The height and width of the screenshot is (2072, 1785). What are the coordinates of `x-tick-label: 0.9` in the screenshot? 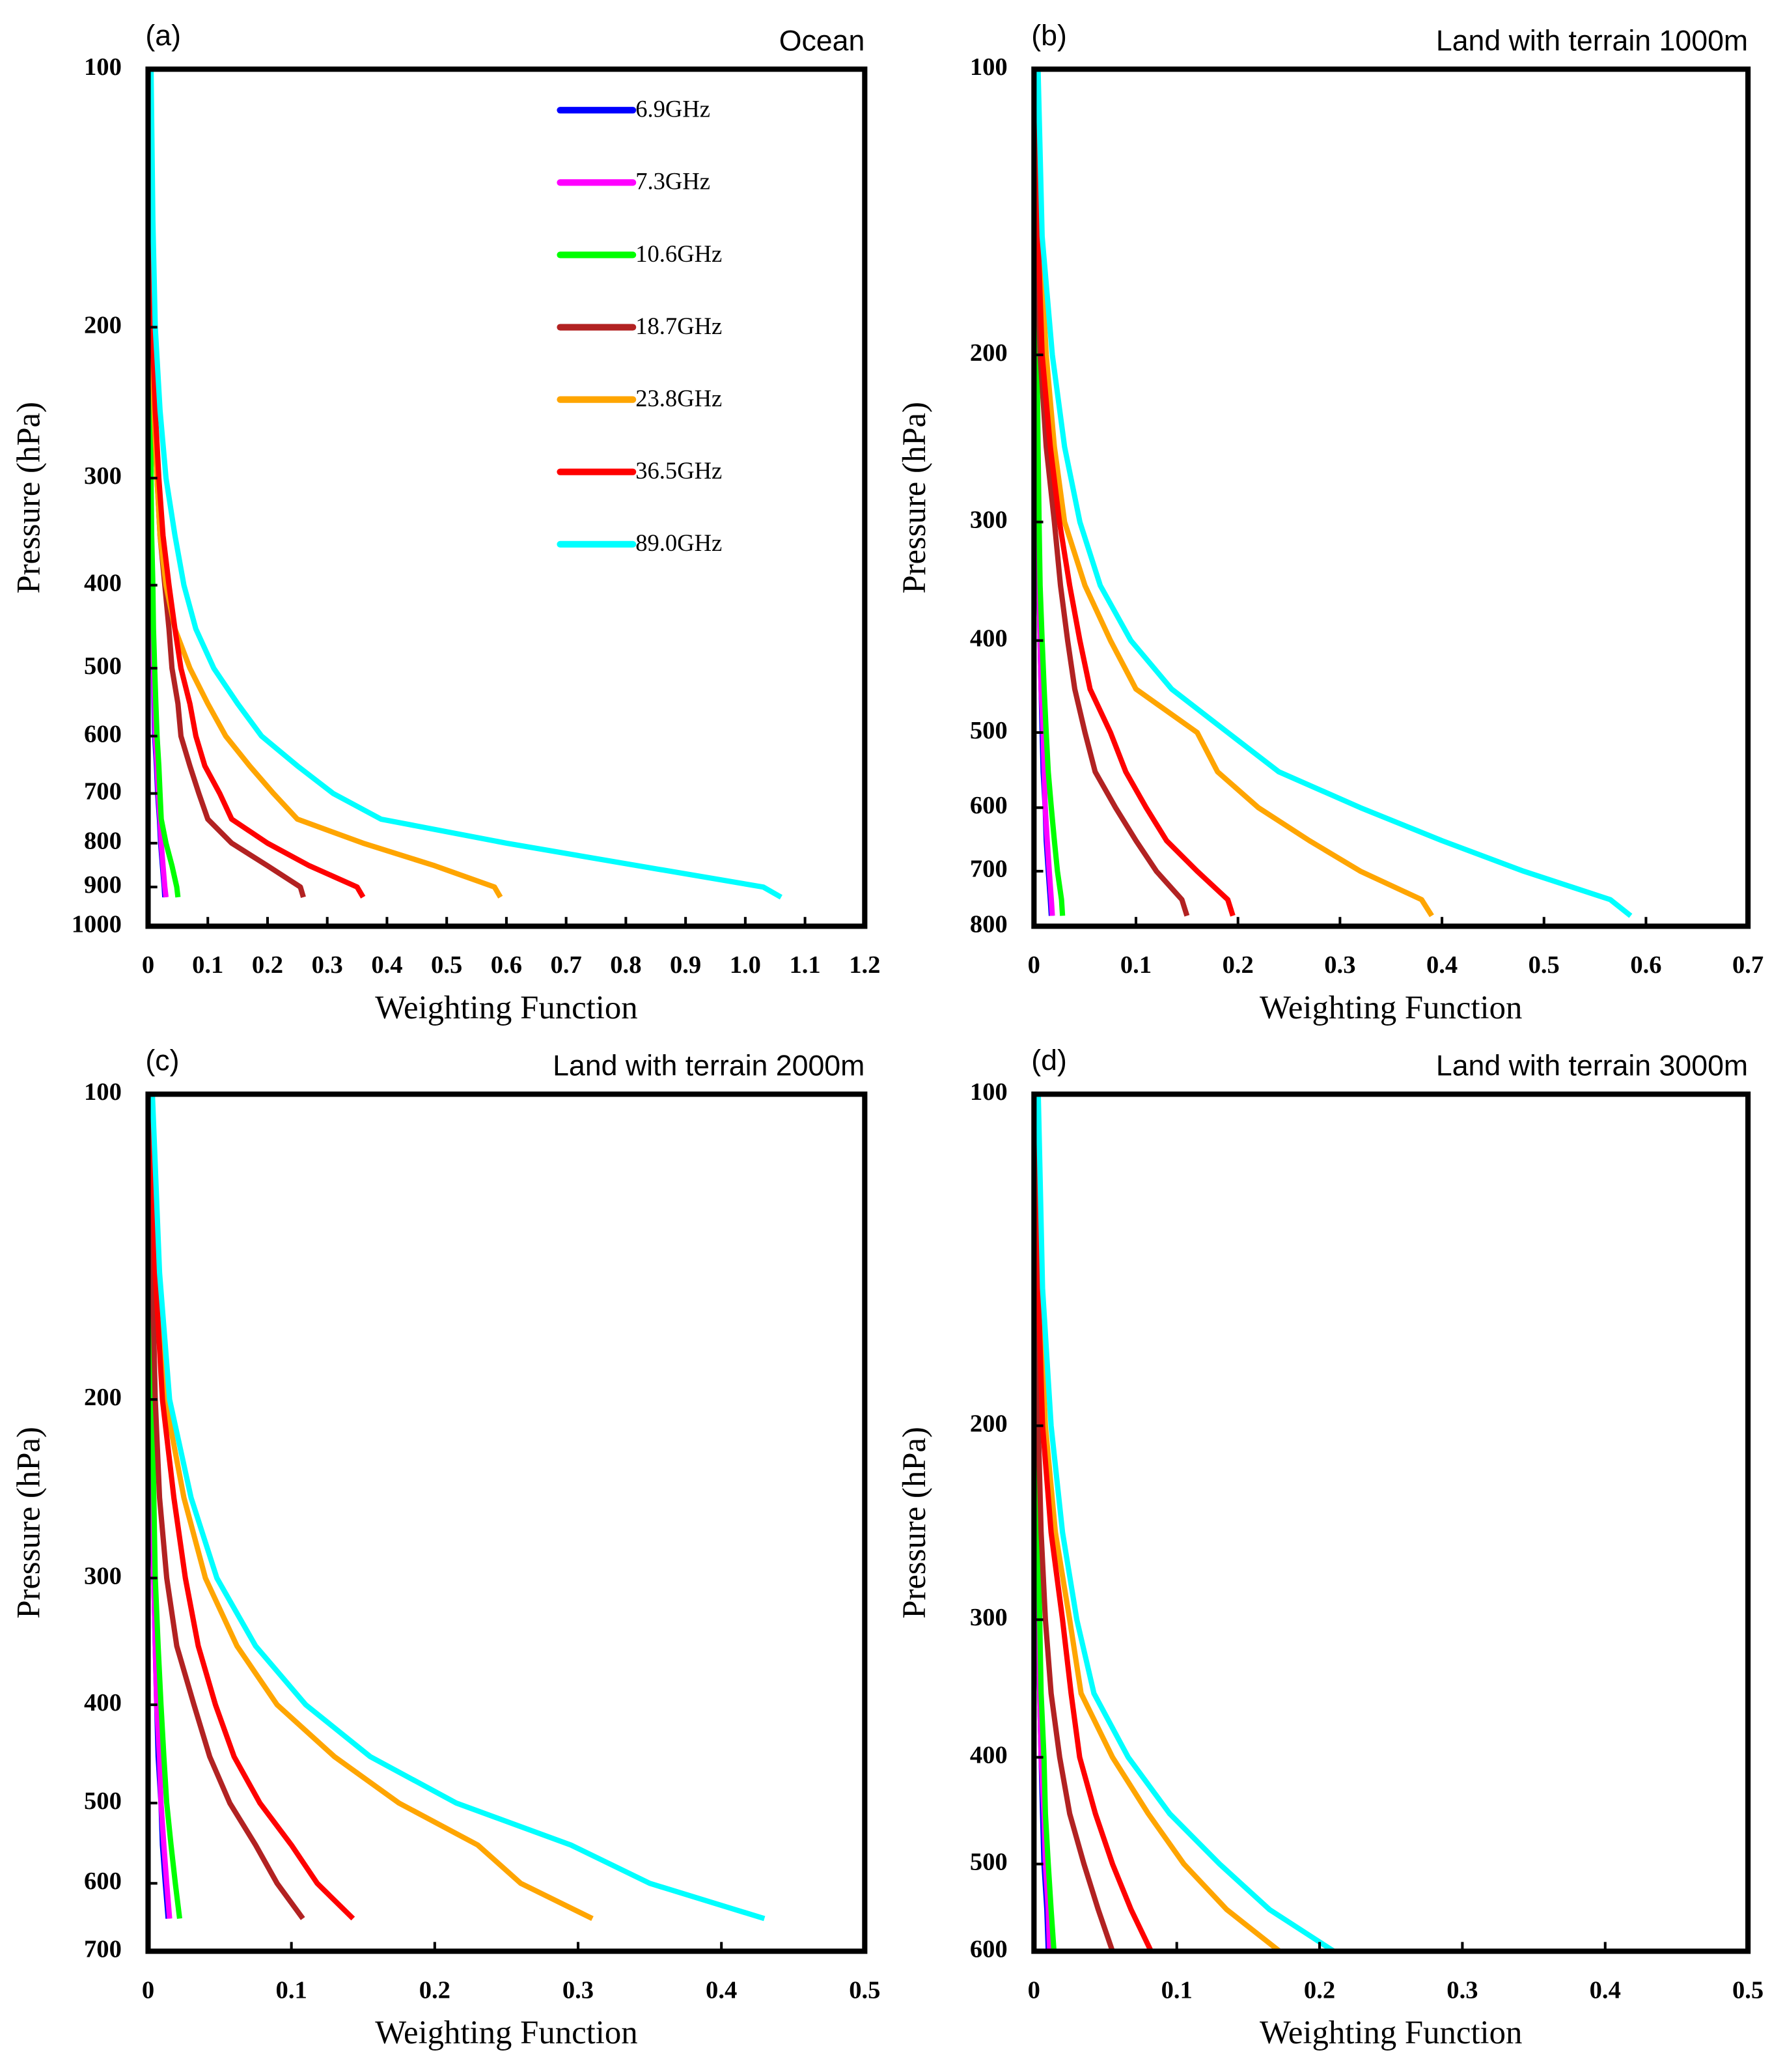 It's located at (686, 965).